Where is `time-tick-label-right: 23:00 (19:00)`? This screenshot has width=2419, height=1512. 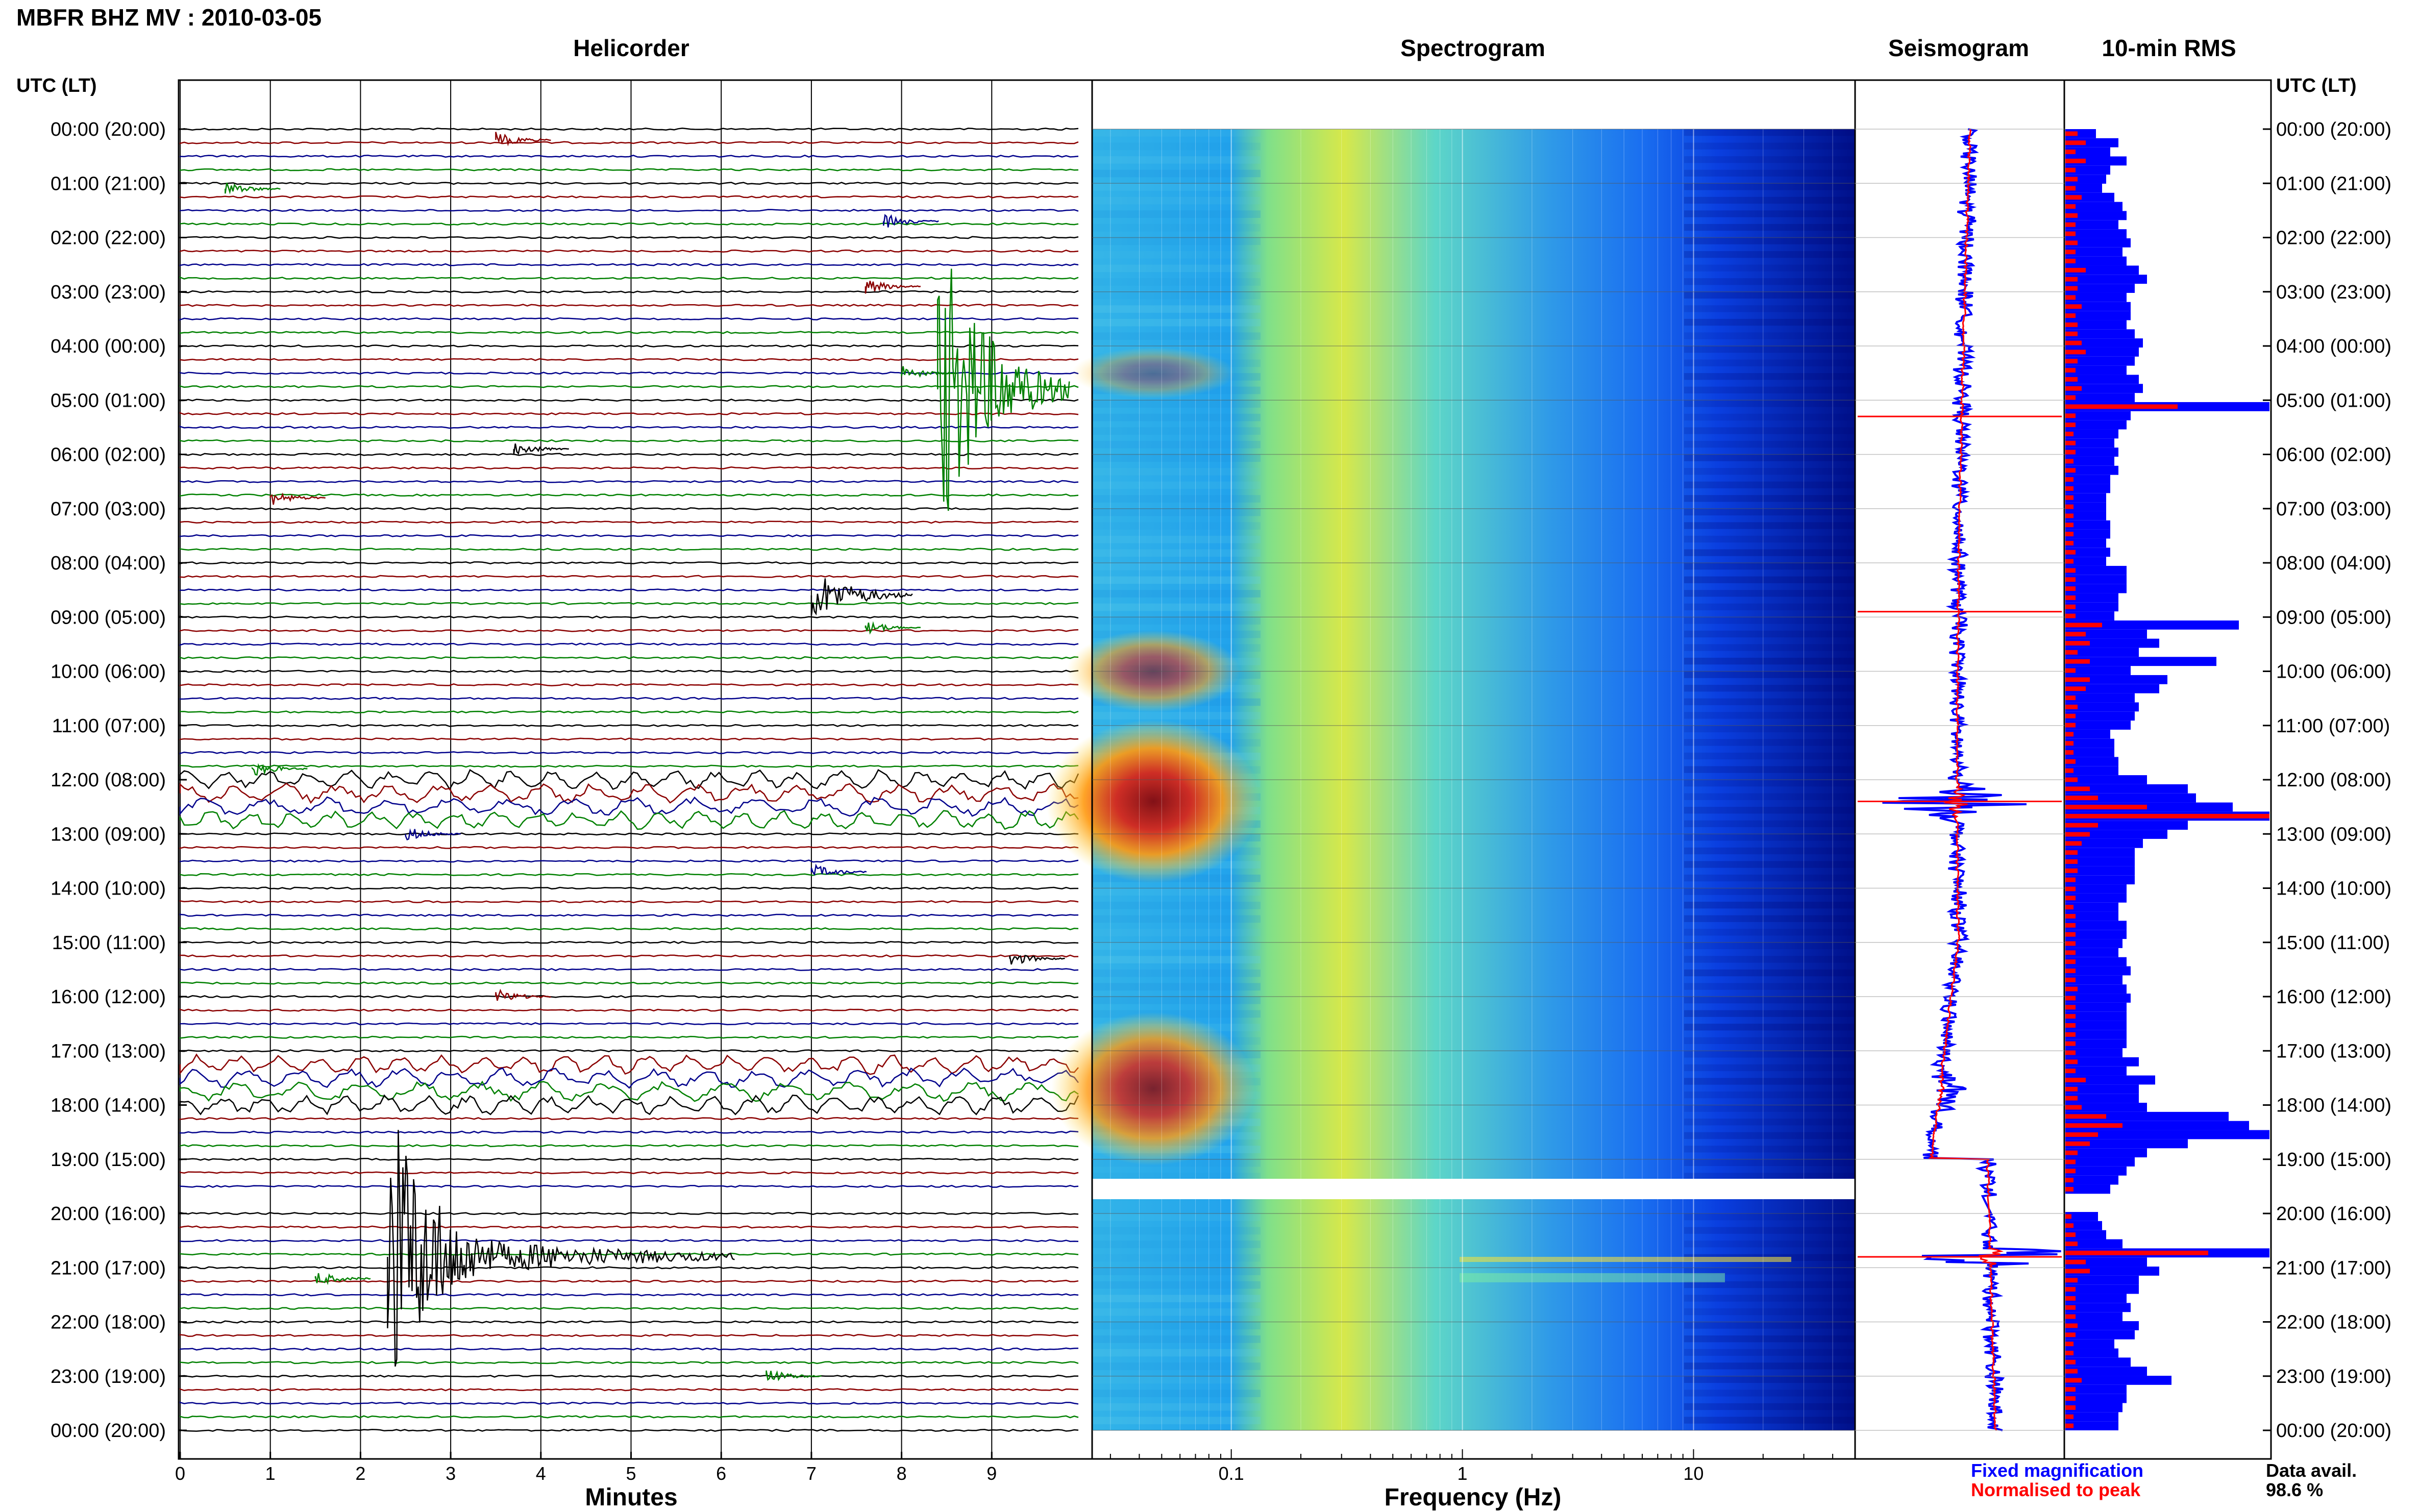 time-tick-label-right: 23:00 (19:00) is located at coordinates (2333, 1376).